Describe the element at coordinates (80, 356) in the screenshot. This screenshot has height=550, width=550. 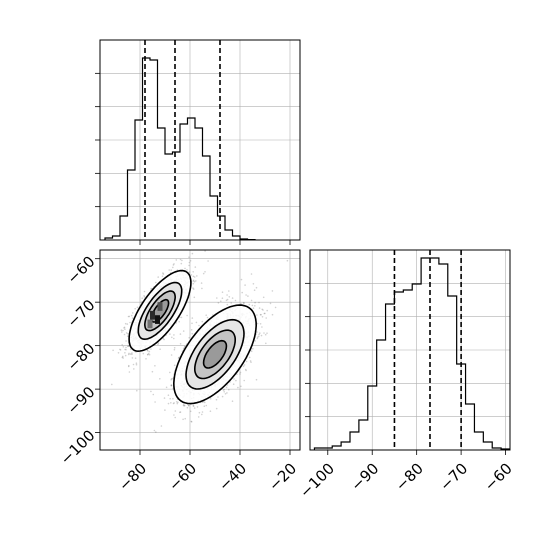
I see `y-tick-label: −80` at that location.